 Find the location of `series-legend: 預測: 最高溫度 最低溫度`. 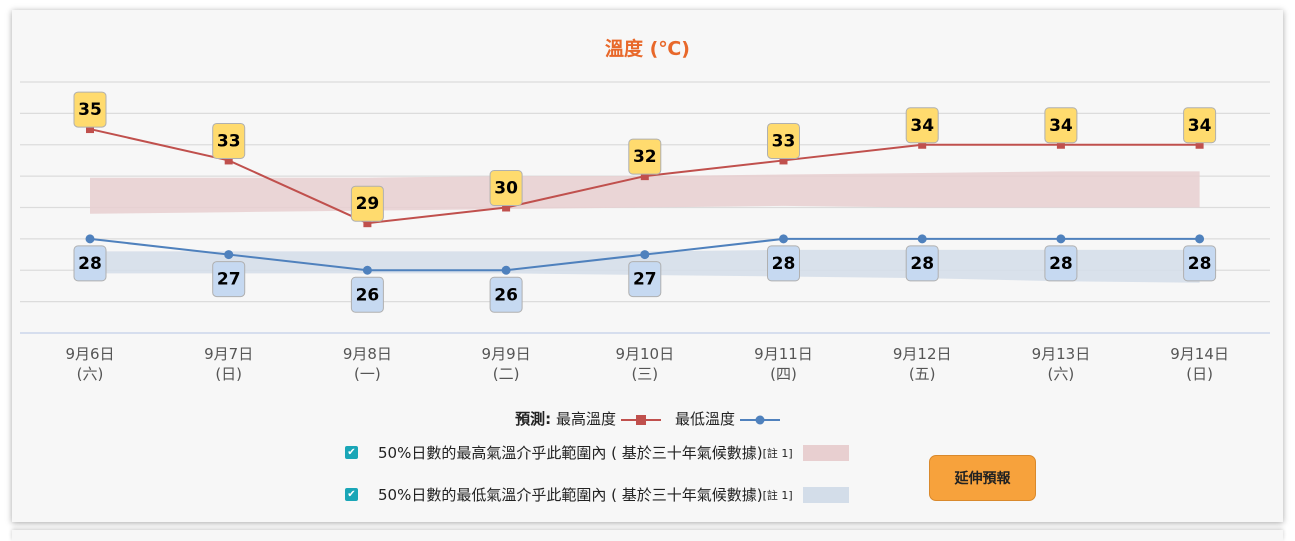

series-legend: 預測: 最高溫度 最低溫度 is located at coordinates (647, 418).